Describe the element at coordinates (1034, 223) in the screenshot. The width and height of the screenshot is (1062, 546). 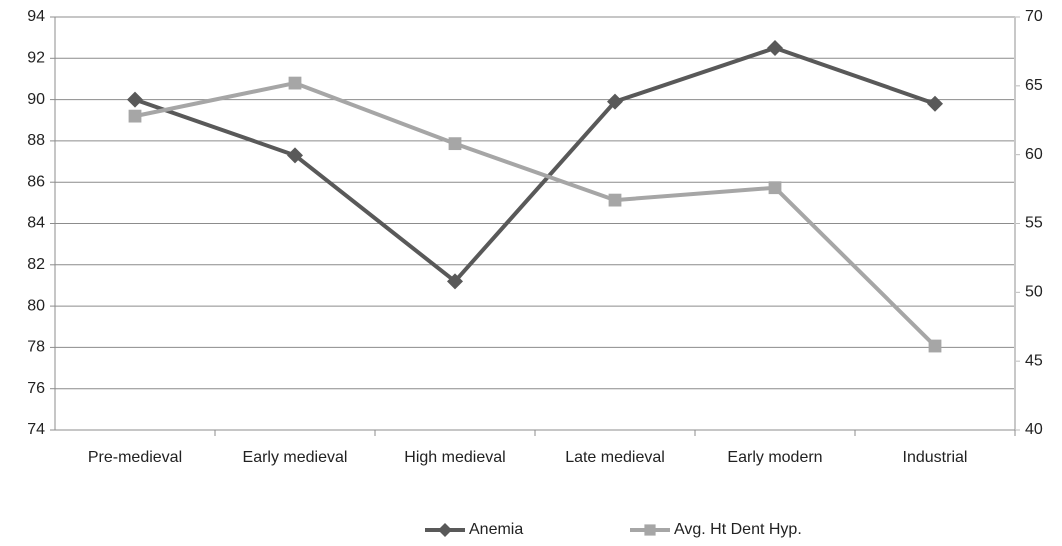
I see `y2-tick-label: 55` at that location.